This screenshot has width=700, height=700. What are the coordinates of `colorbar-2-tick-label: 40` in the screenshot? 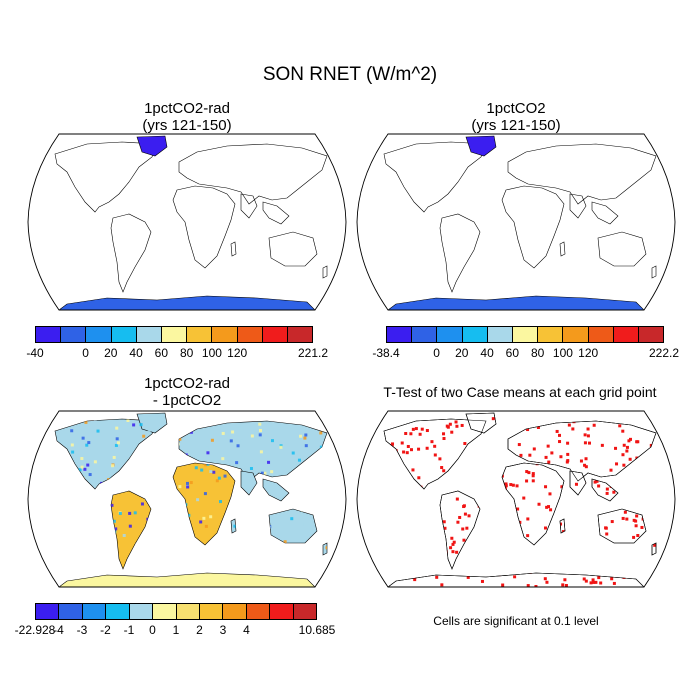 It's located at (487, 353).